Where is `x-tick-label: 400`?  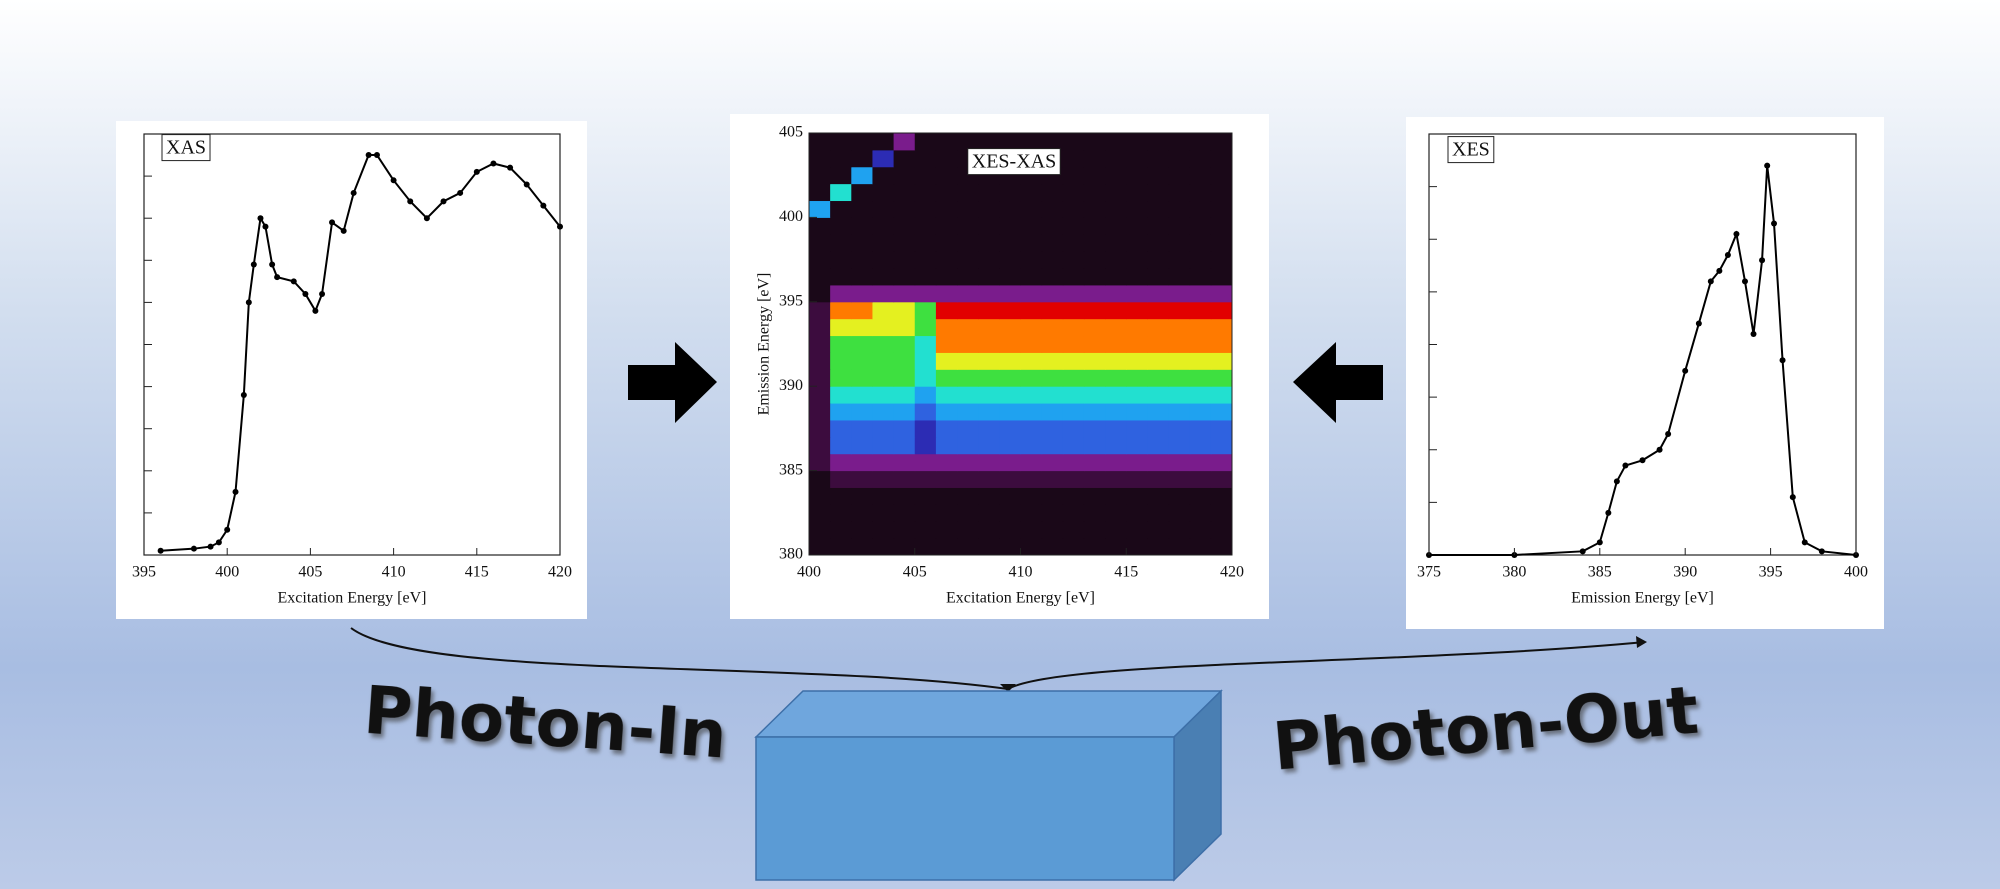 x-tick-label: 400 is located at coordinates (809, 572).